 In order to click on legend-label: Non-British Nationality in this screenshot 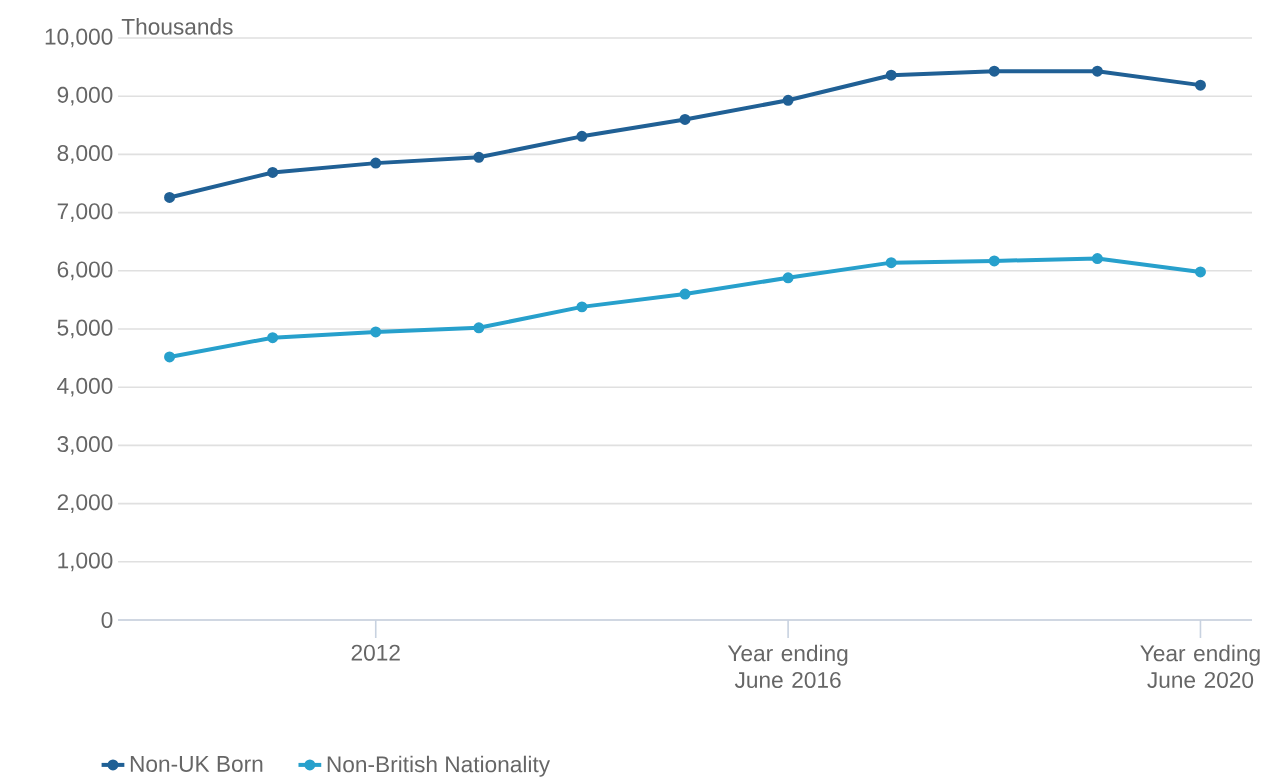, I will do `click(439, 766)`.